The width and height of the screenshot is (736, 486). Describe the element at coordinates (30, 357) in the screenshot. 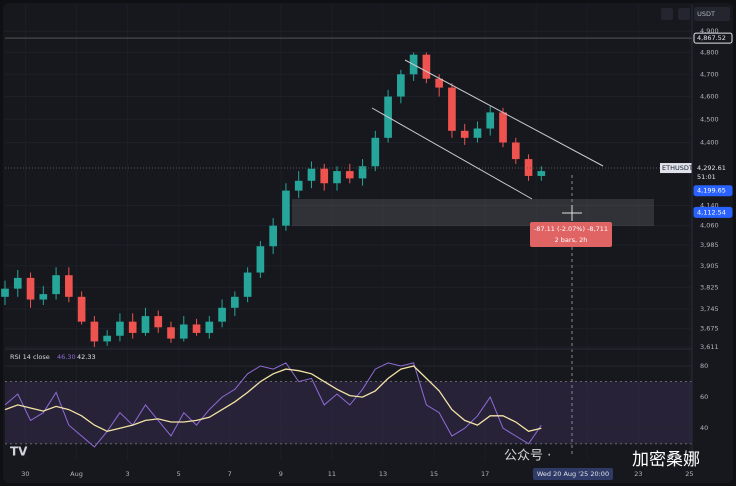

I see `rsi-title: RSI 14 close` at that location.